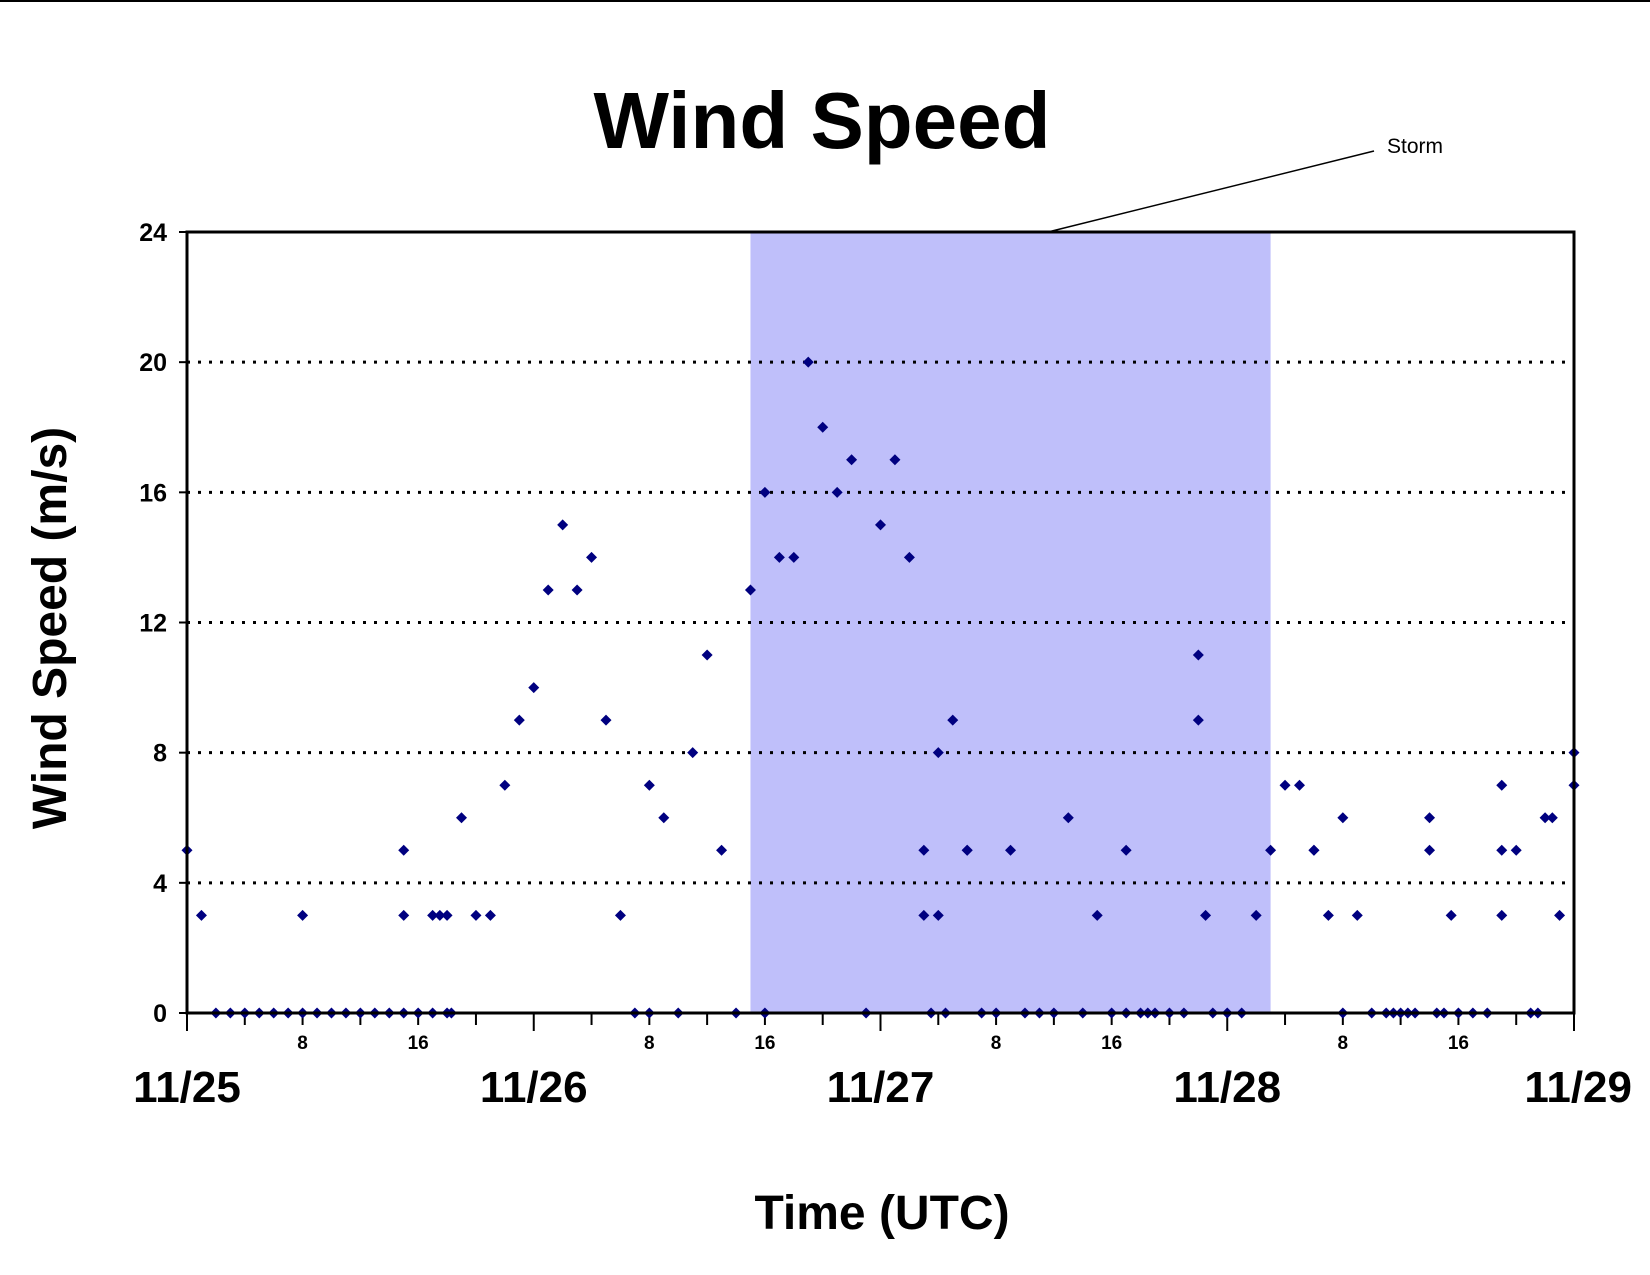  What do you see at coordinates (881, 1213) in the screenshot?
I see `x-axis-title: Time (UTC)` at bounding box center [881, 1213].